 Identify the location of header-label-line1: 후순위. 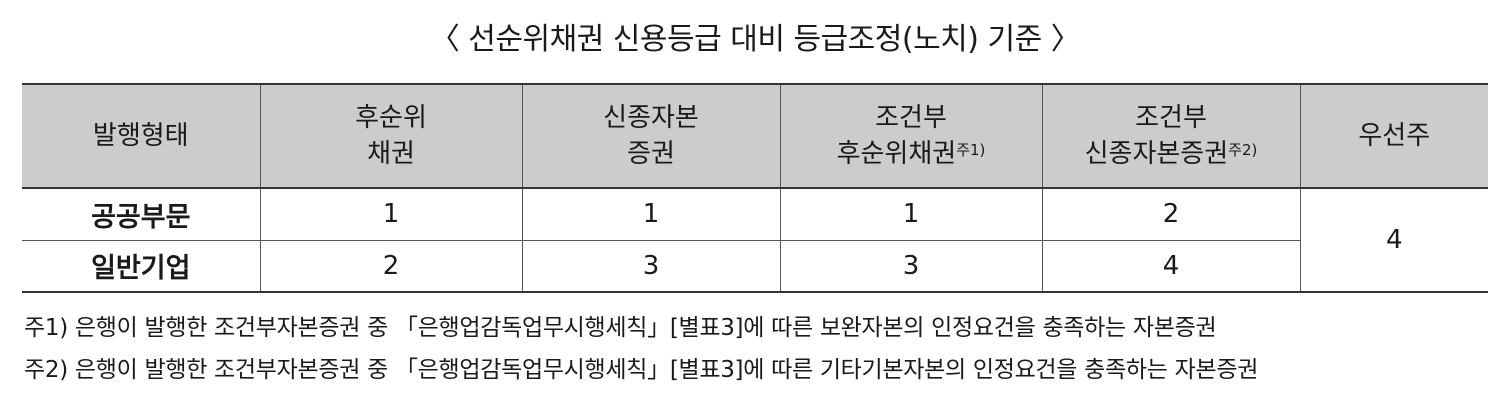
(391, 118).